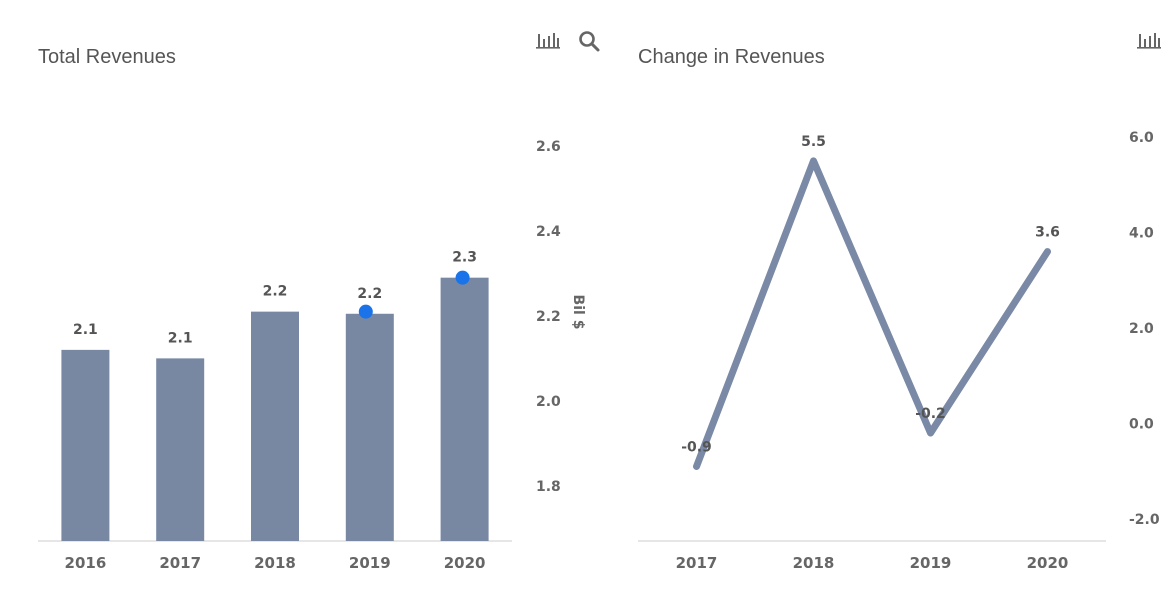 This screenshot has width=1174, height=599. What do you see at coordinates (85, 445) in the screenshot?
I see `bar-2016` at bounding box center [85, 445].